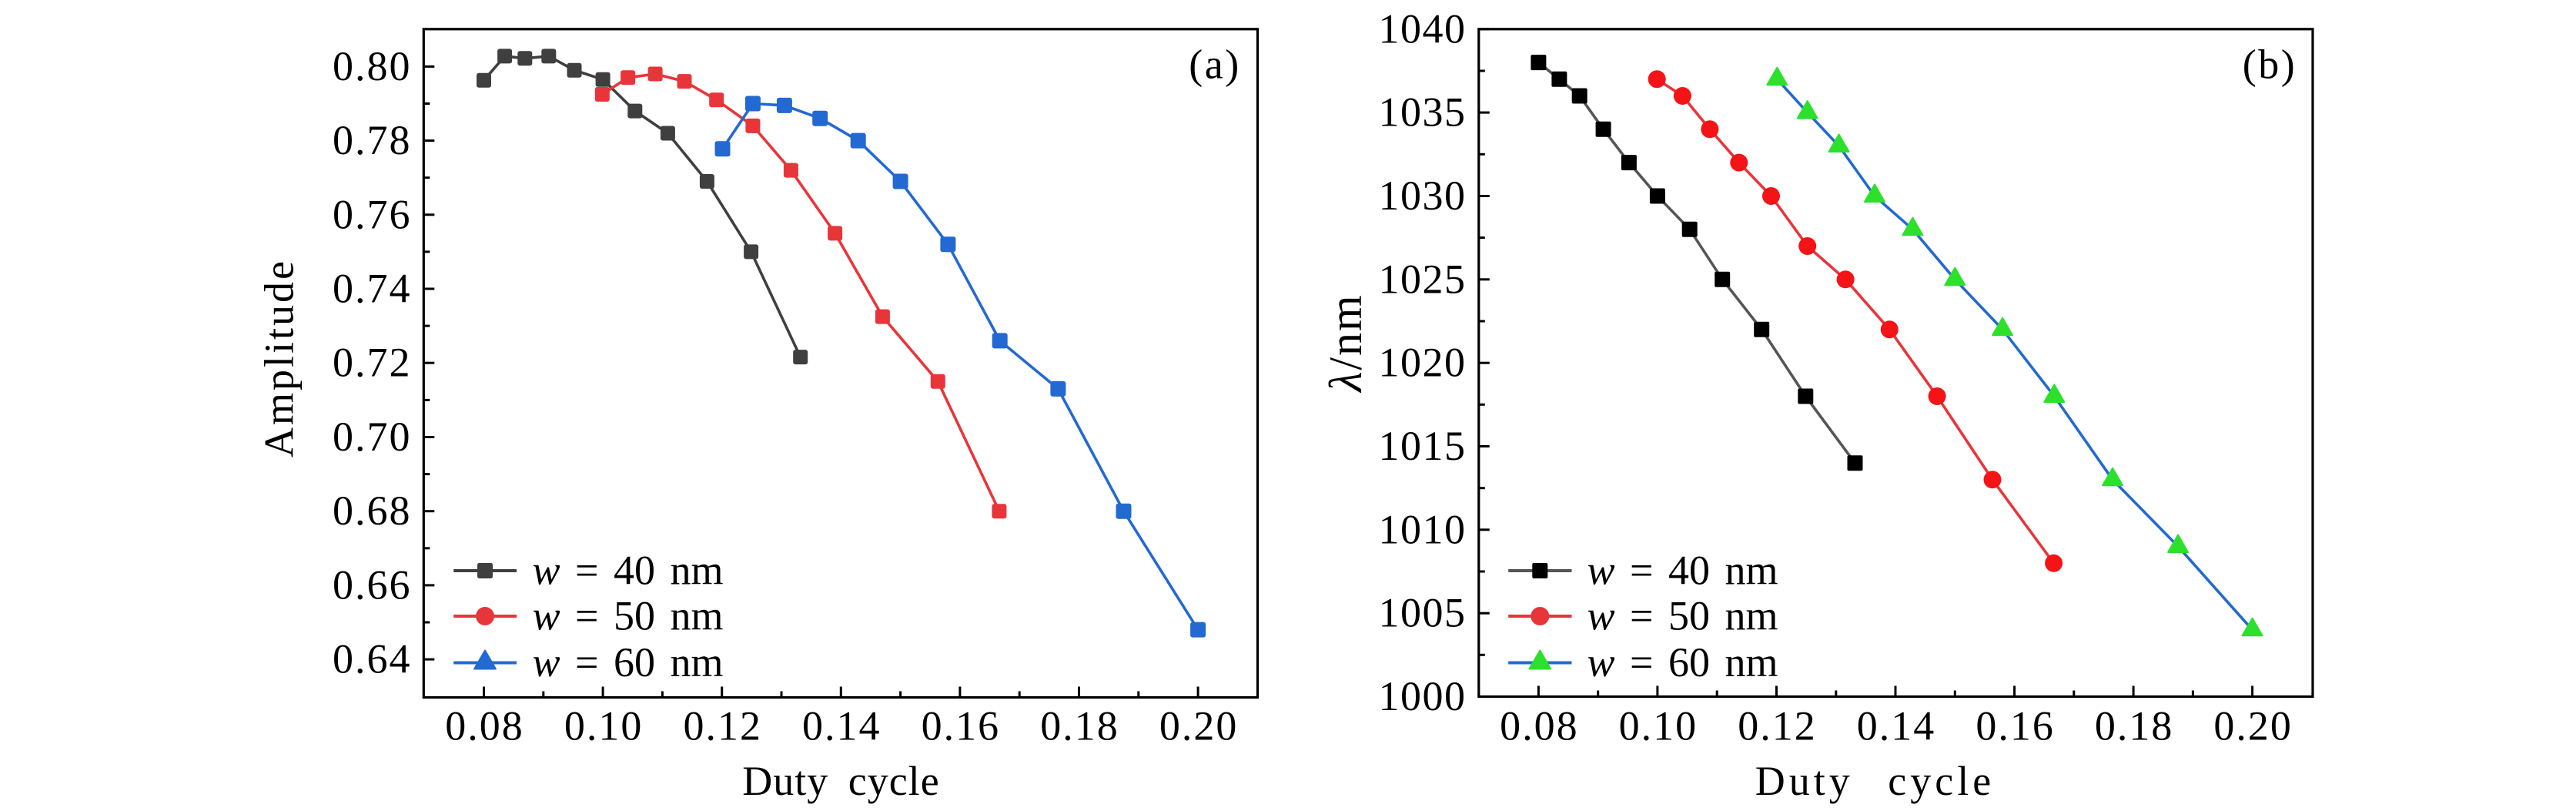  I want to click on svg-text: 0.68, so click(372, 511).